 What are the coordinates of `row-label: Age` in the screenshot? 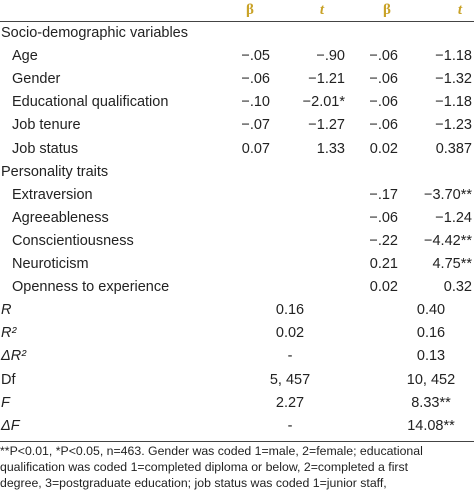 It's located at (25, 56).